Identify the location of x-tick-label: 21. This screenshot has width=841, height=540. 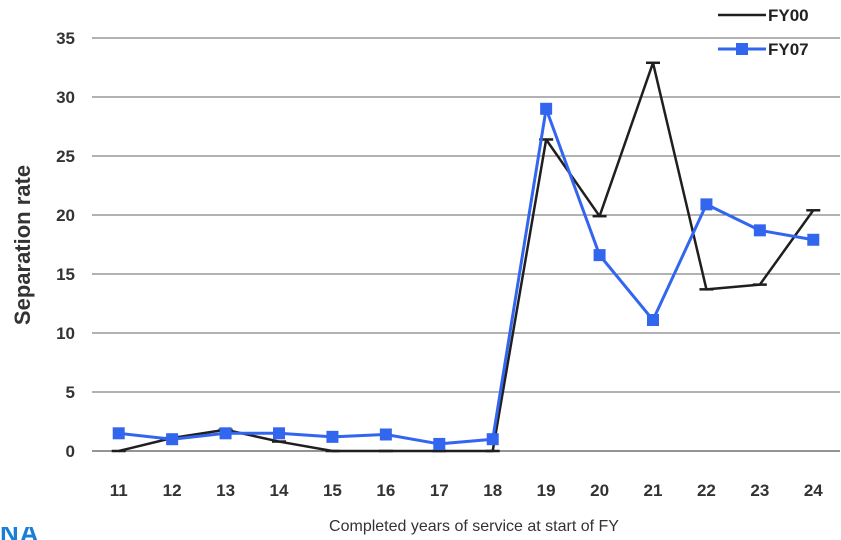
(653, 490).